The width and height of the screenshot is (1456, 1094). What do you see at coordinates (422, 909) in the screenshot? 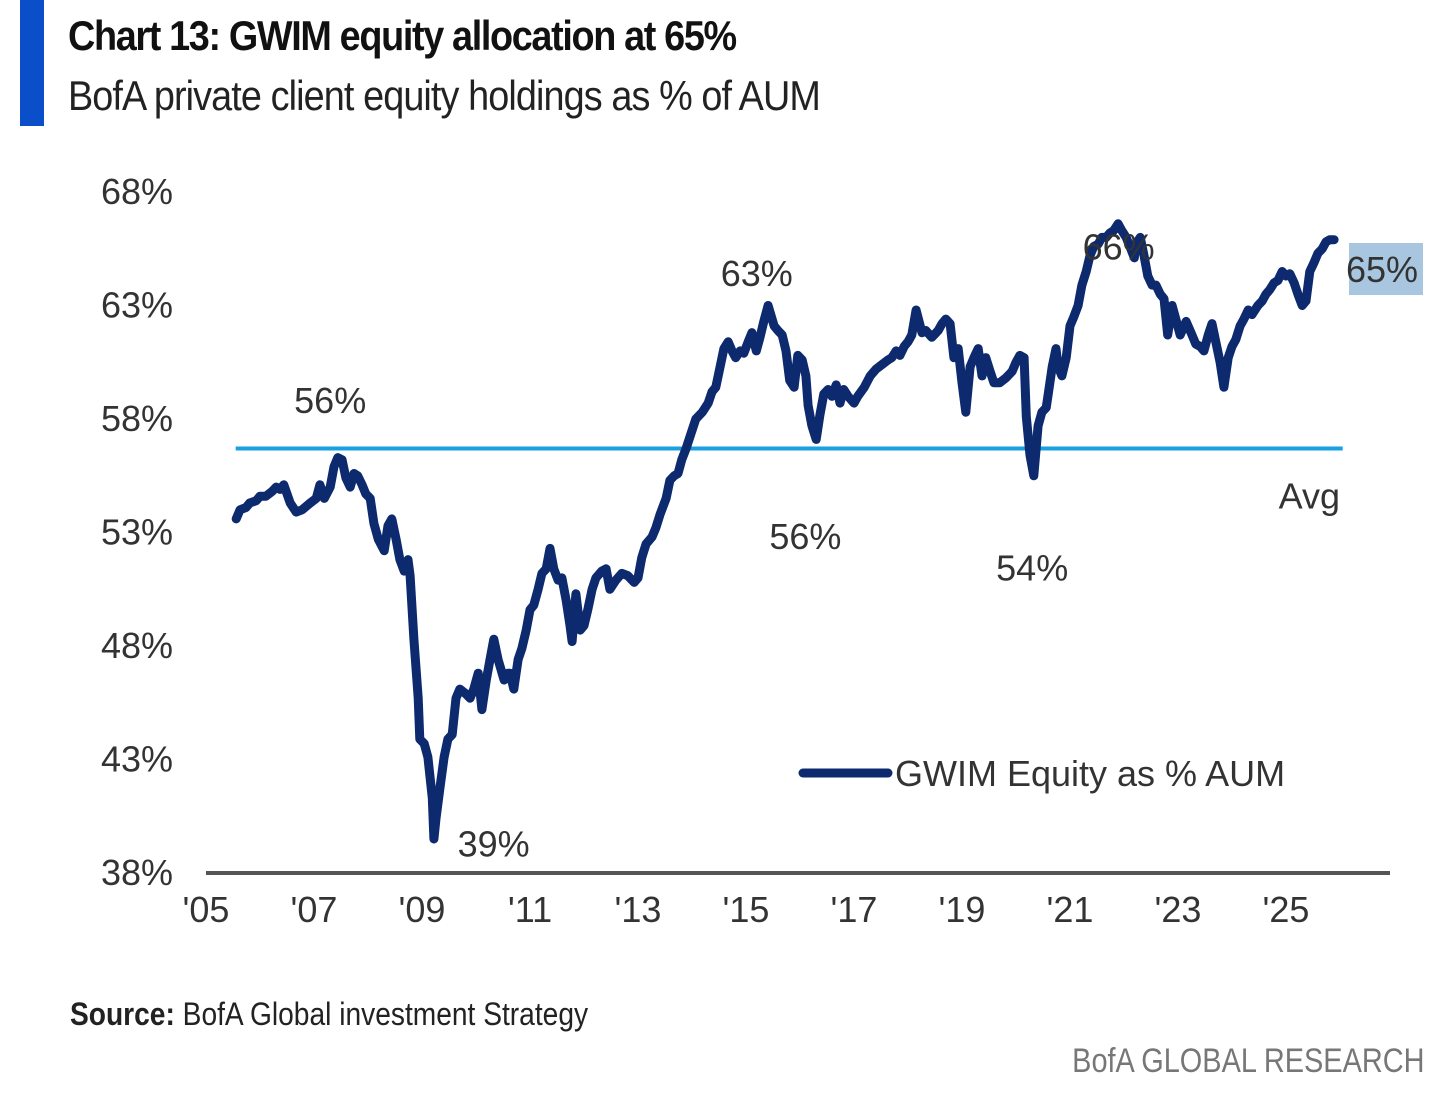
I see `x-tick-label: '09` at bounding box center [422, 909].